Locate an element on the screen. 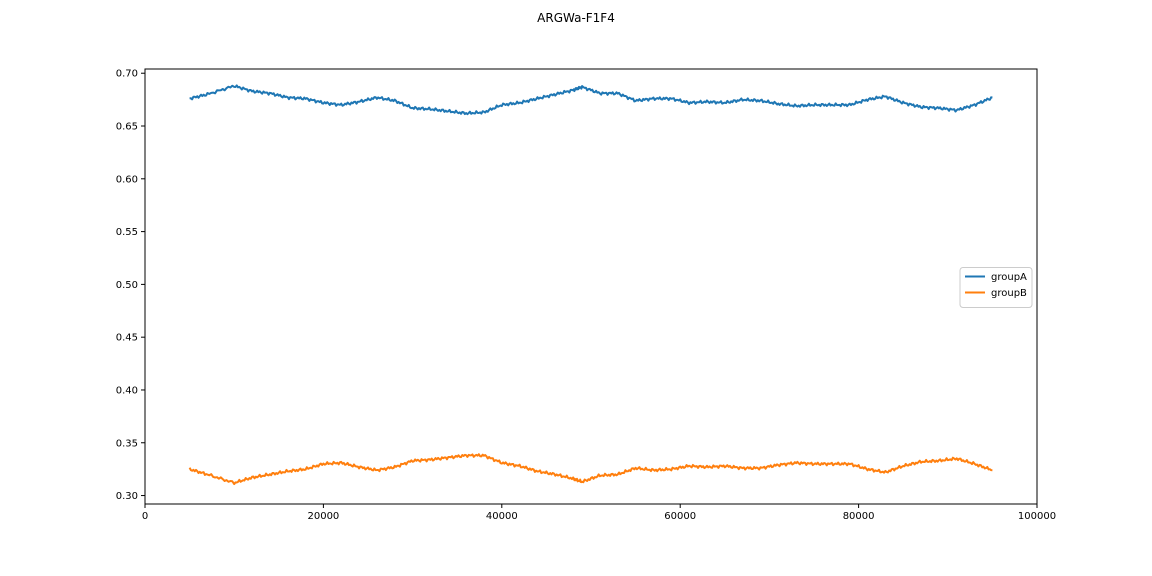  x-tick-label: 80000 is located at coordinates (859, 516).